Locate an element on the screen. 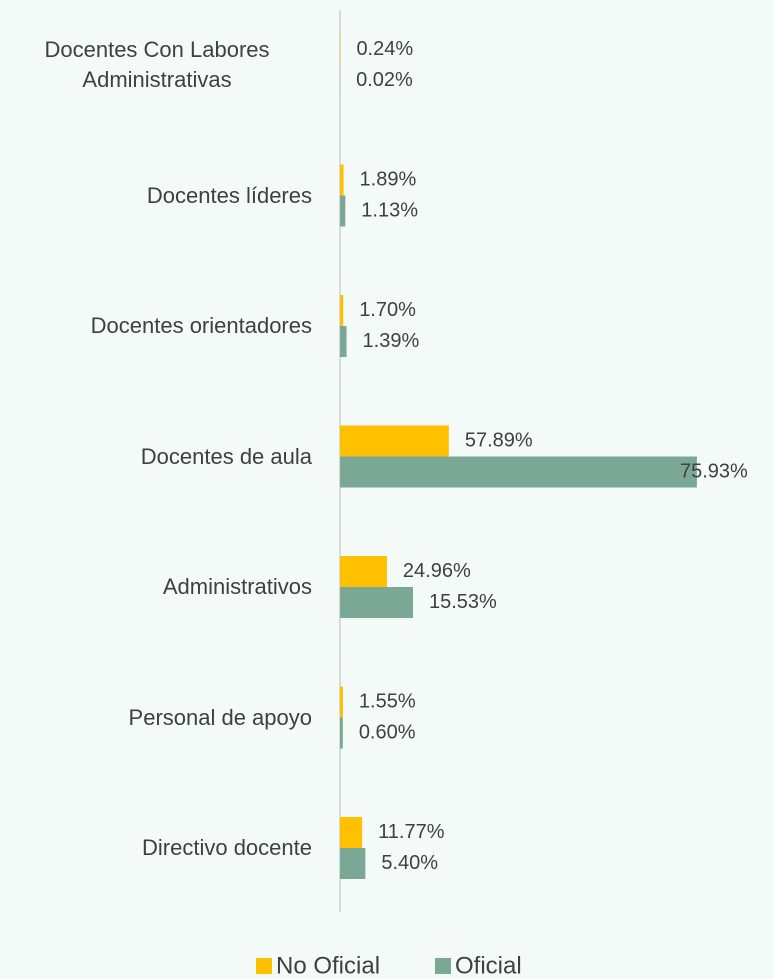  value-label: 1.89% is located at coordinates (388, 179).